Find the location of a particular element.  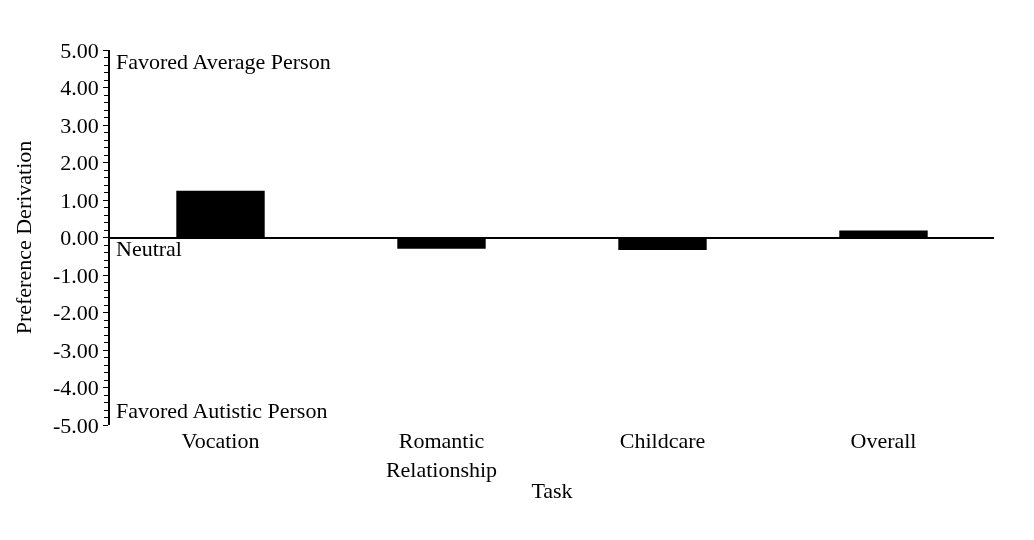

y-tick-label: -4.00 is located at coordinates (76, 388).